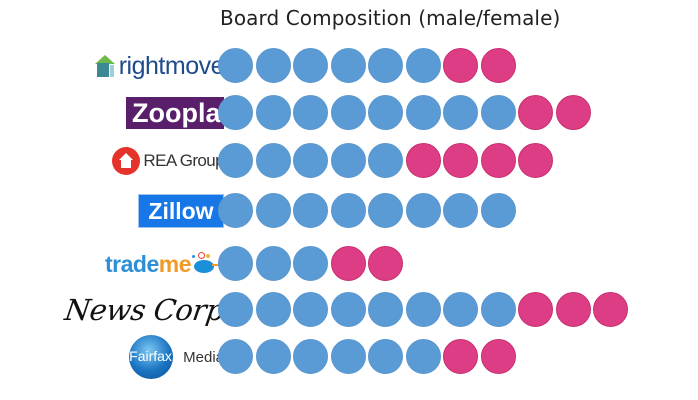 This screenshot has width=698, height=400. Describe the element at coordinates (132, 263) in the screenshot. I see `logo-text-trade: trade` at that location.